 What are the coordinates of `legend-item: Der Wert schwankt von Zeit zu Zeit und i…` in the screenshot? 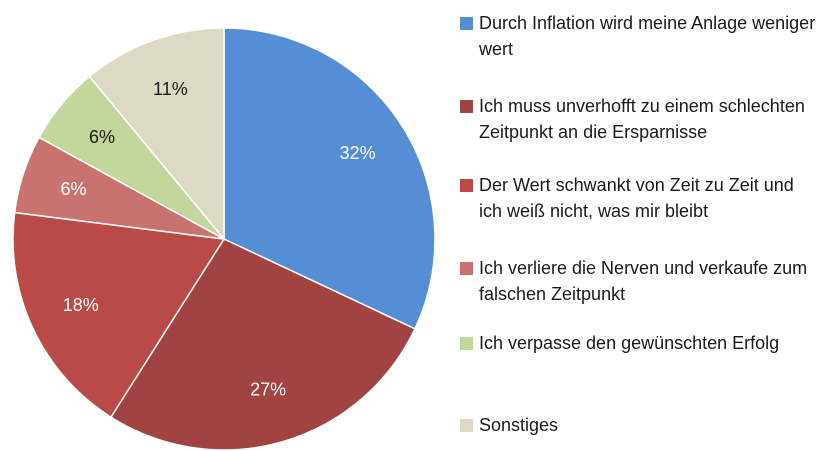 It's located at (640, 198).